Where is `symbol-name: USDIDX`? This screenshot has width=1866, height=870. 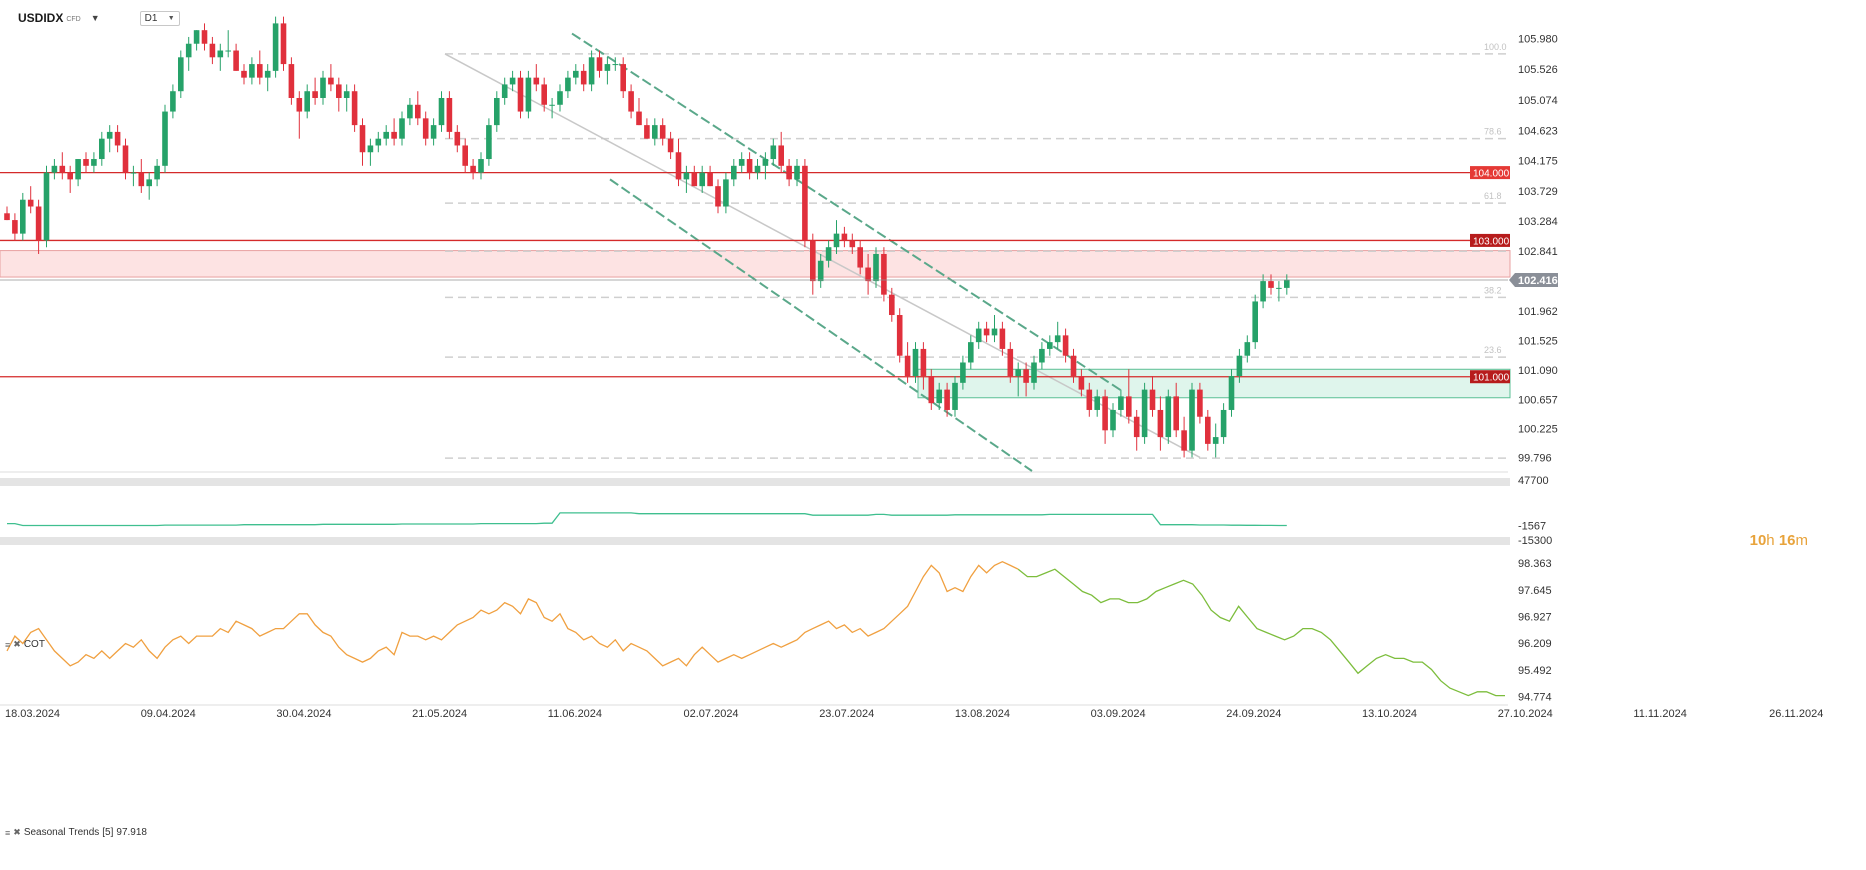
symbol-name: USDIDX is located at coordinates (41, 18).